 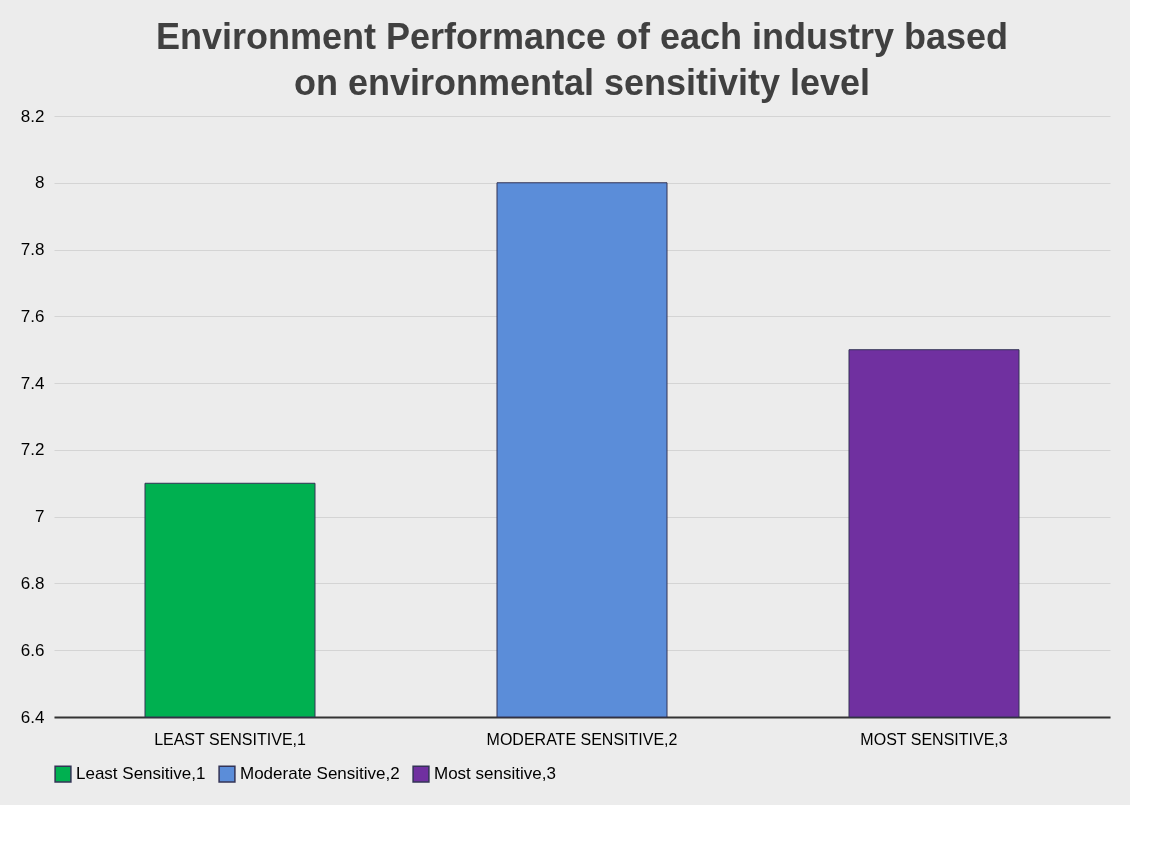 I want to click on x-tick-label: LEAST SENSITIVE,1, so click(x=230, y=739).